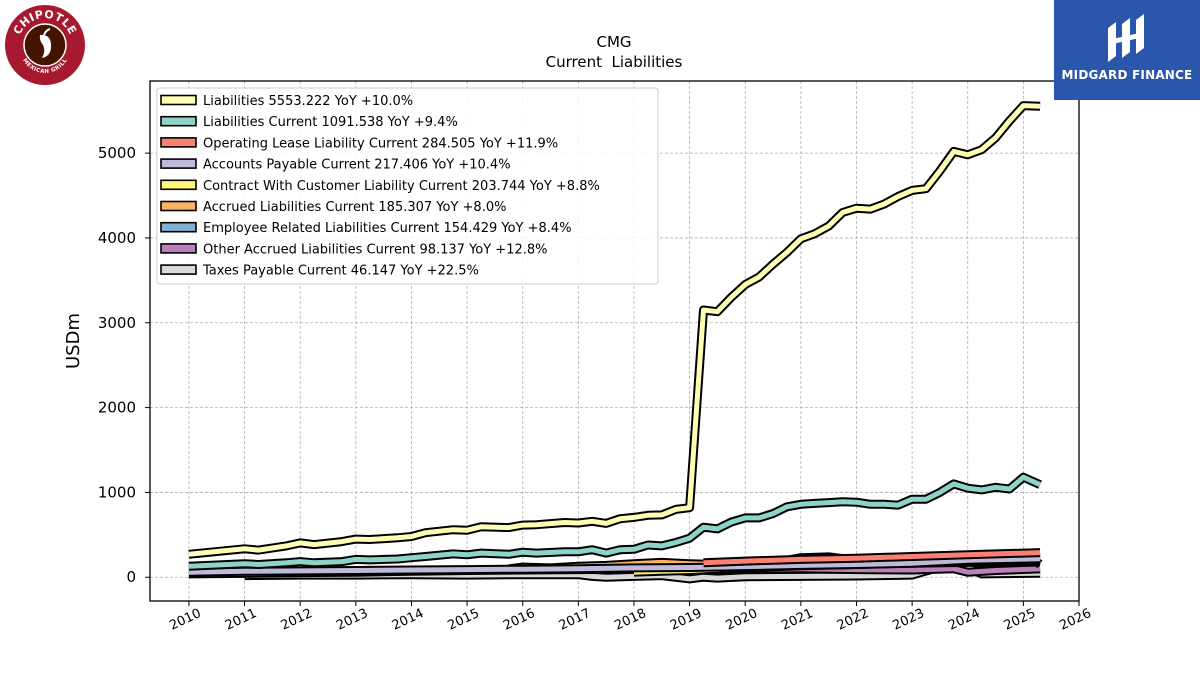  Describe the element at coordinates (297, 620) in the screenshot. I see `x-tick-label: 2012` at that location.